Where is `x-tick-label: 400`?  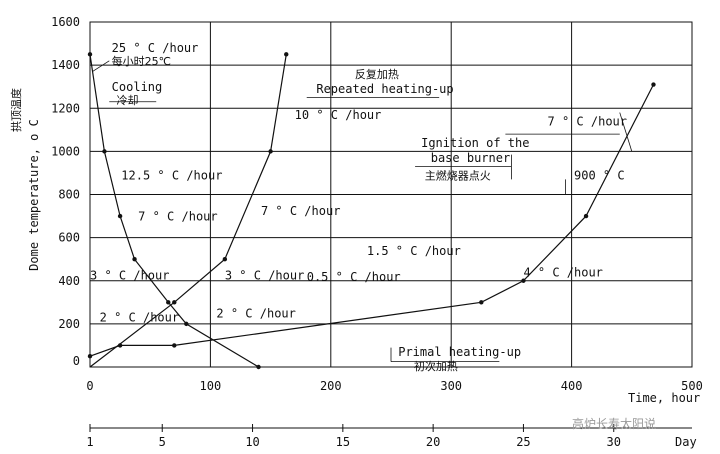 x-tick-label: 400 is located at coordinates (572, 386).